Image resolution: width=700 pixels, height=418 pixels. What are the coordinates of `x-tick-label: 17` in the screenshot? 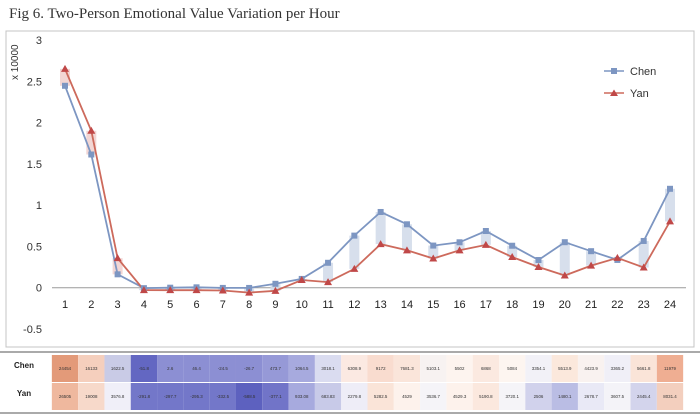 It's located at (486, 305).